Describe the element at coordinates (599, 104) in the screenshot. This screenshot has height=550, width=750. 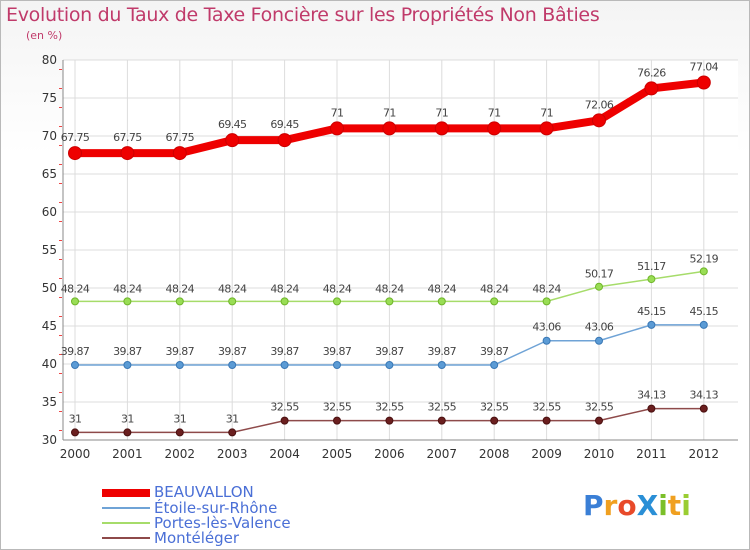
I see `data-label-0-10: 72.06` at that location.